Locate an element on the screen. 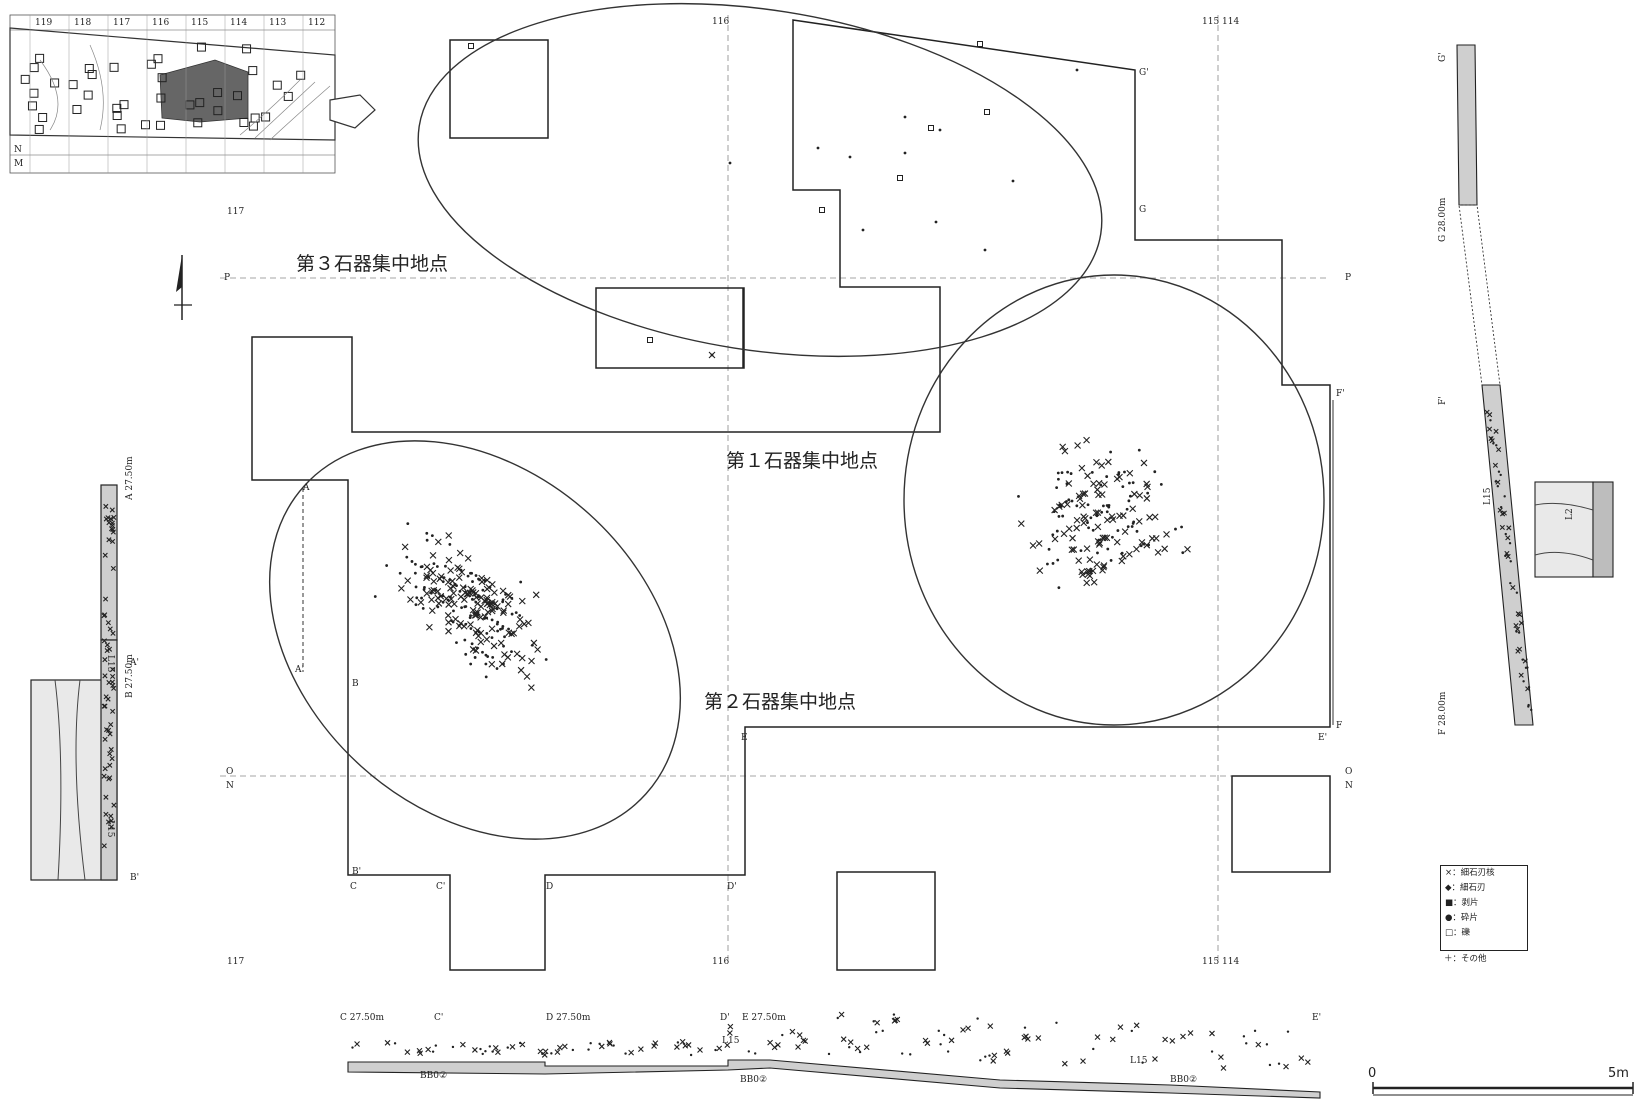 The height and width of the screenshot is (1105, 1640). plan-point-d: D is located at coordinates (549, 887).